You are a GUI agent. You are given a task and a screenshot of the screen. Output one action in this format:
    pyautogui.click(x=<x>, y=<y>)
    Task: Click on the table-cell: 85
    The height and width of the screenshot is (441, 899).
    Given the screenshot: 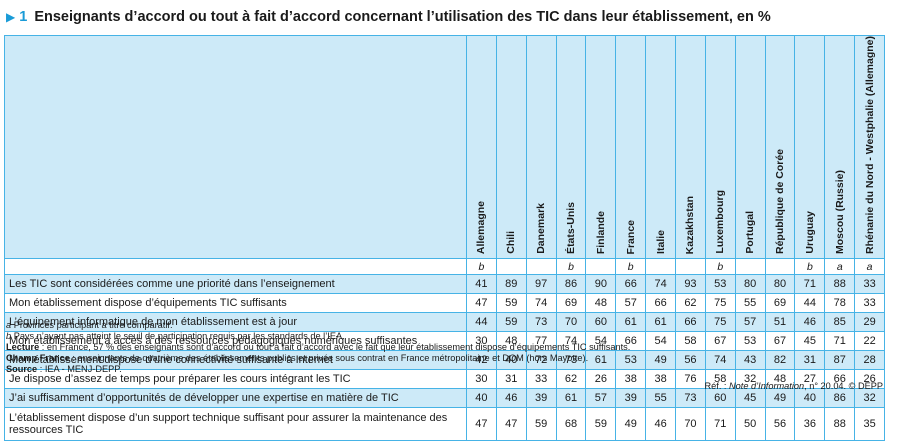 What is the action you would take?
    pyautogui.click(x=840, y=322)
    